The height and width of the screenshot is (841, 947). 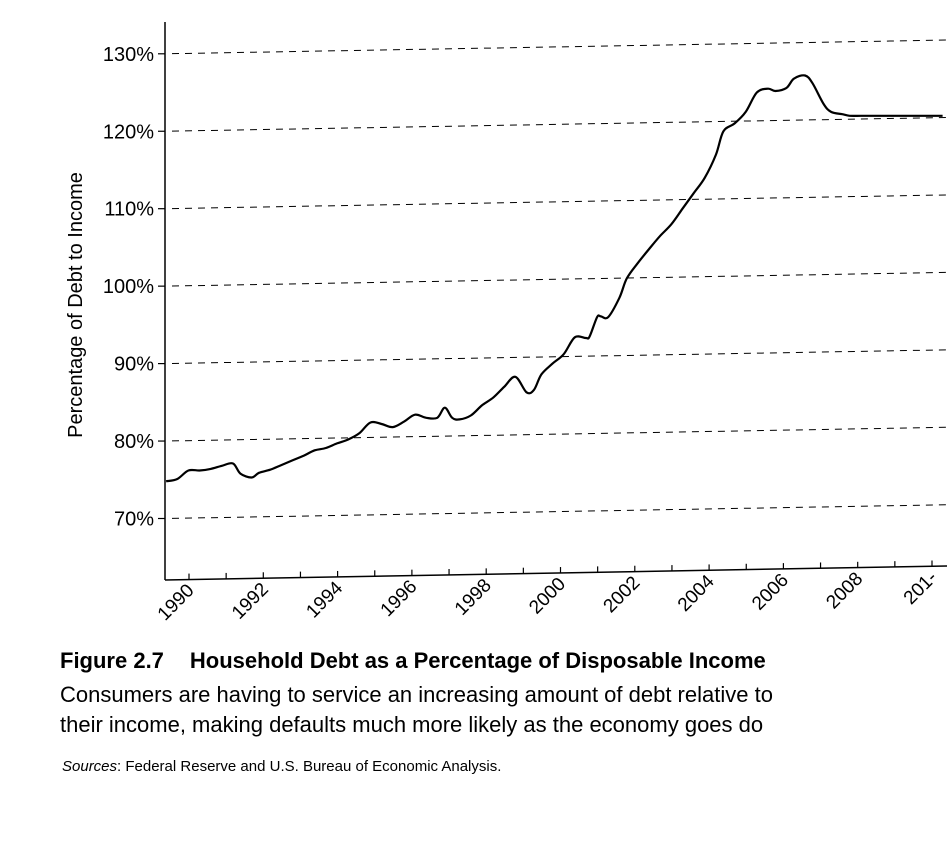 What do you see at coordinates (128, 132) in the screenshot?
I see `y-tick-label: 120%` at bounding box center [128, 132].